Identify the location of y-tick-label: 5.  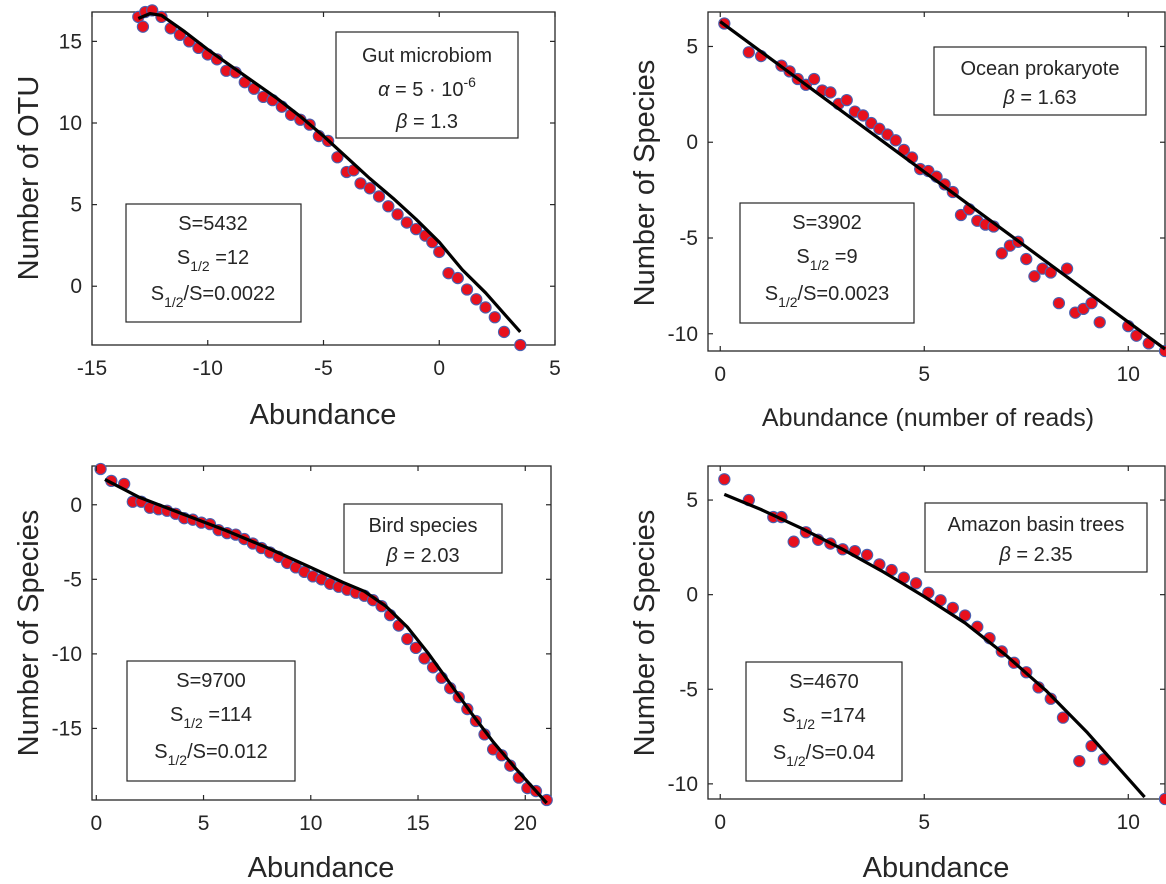
(76, 205).